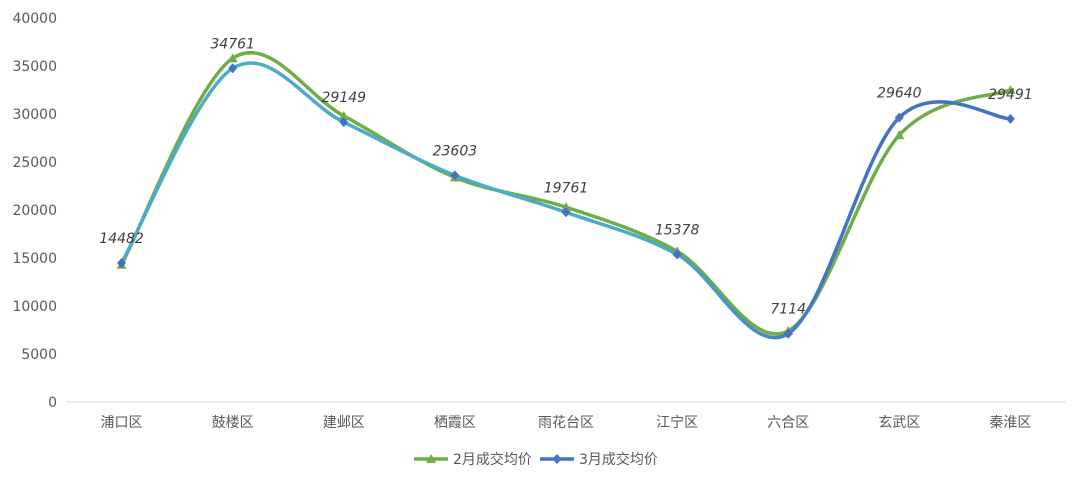 The width and height of the screenshot is (1080, 484). I want to click on y-tick-label: 10000, so click(34, 307).